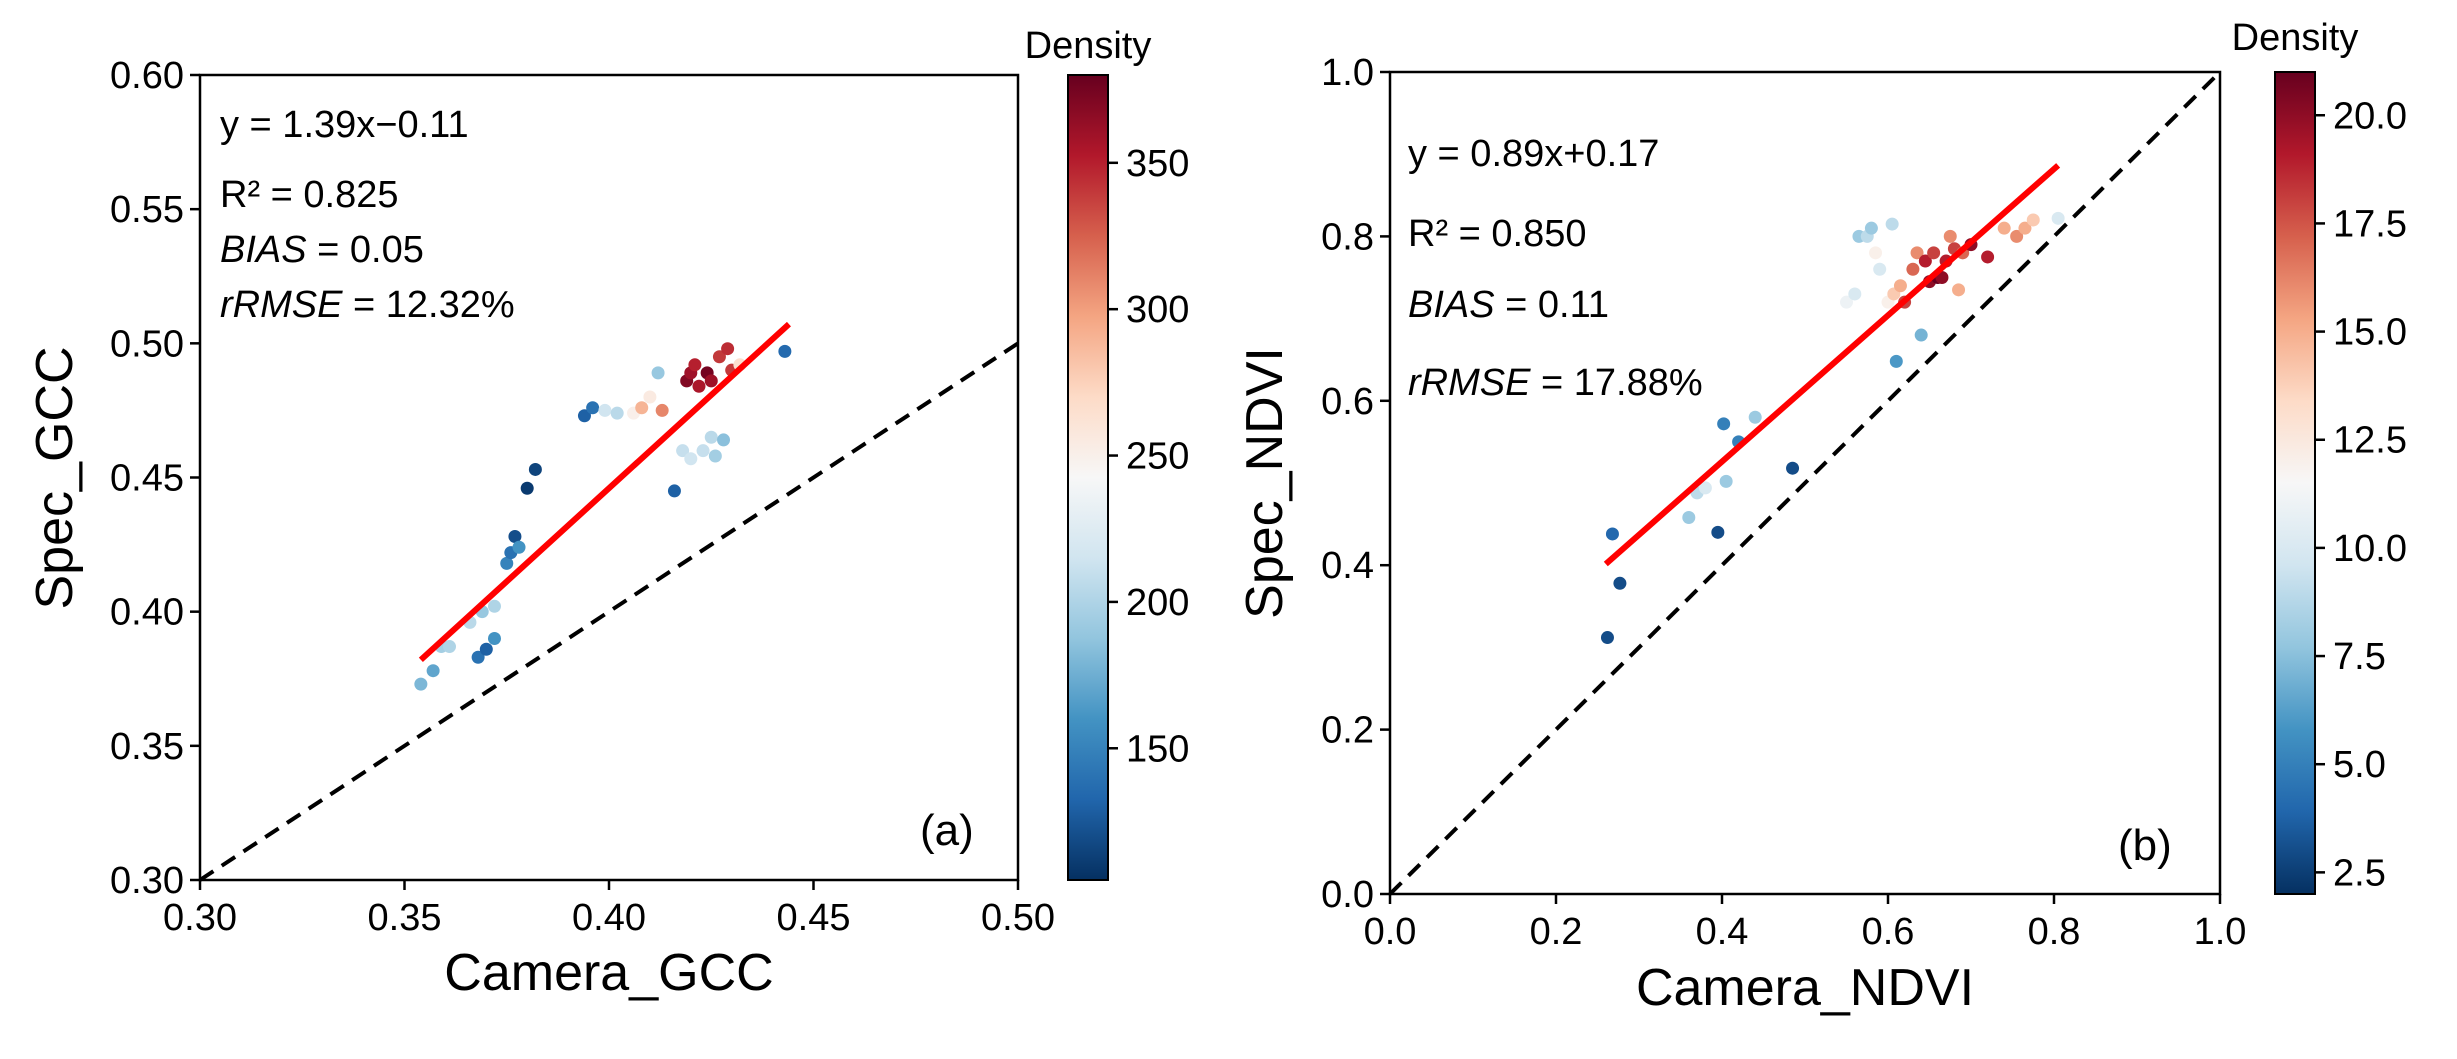  What do you see at coordinates (1347, 402) in the screenshot?
I see `y-tick-label: 0.6` at bounding box center [1347, 402].